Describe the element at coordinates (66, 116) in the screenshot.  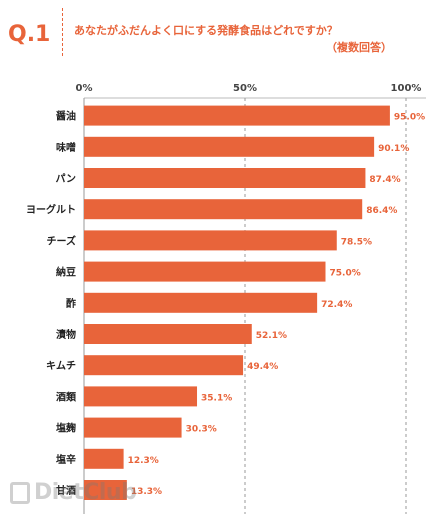
I see `category-label: 醤油` at that location.